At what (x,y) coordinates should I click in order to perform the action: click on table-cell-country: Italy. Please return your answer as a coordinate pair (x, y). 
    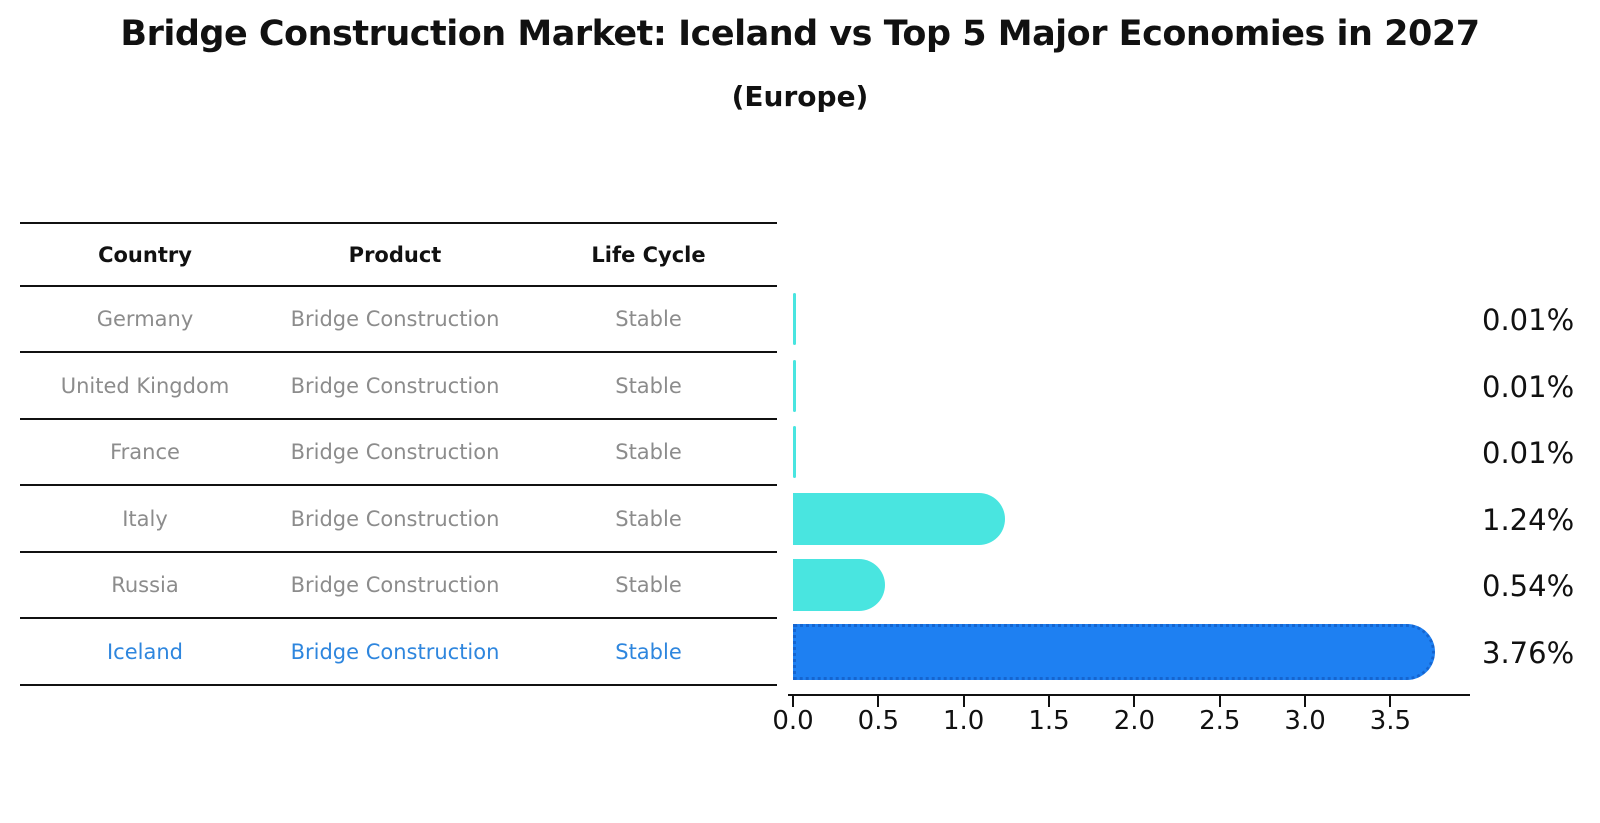
    Looking at the image, I should click on (145, 518).